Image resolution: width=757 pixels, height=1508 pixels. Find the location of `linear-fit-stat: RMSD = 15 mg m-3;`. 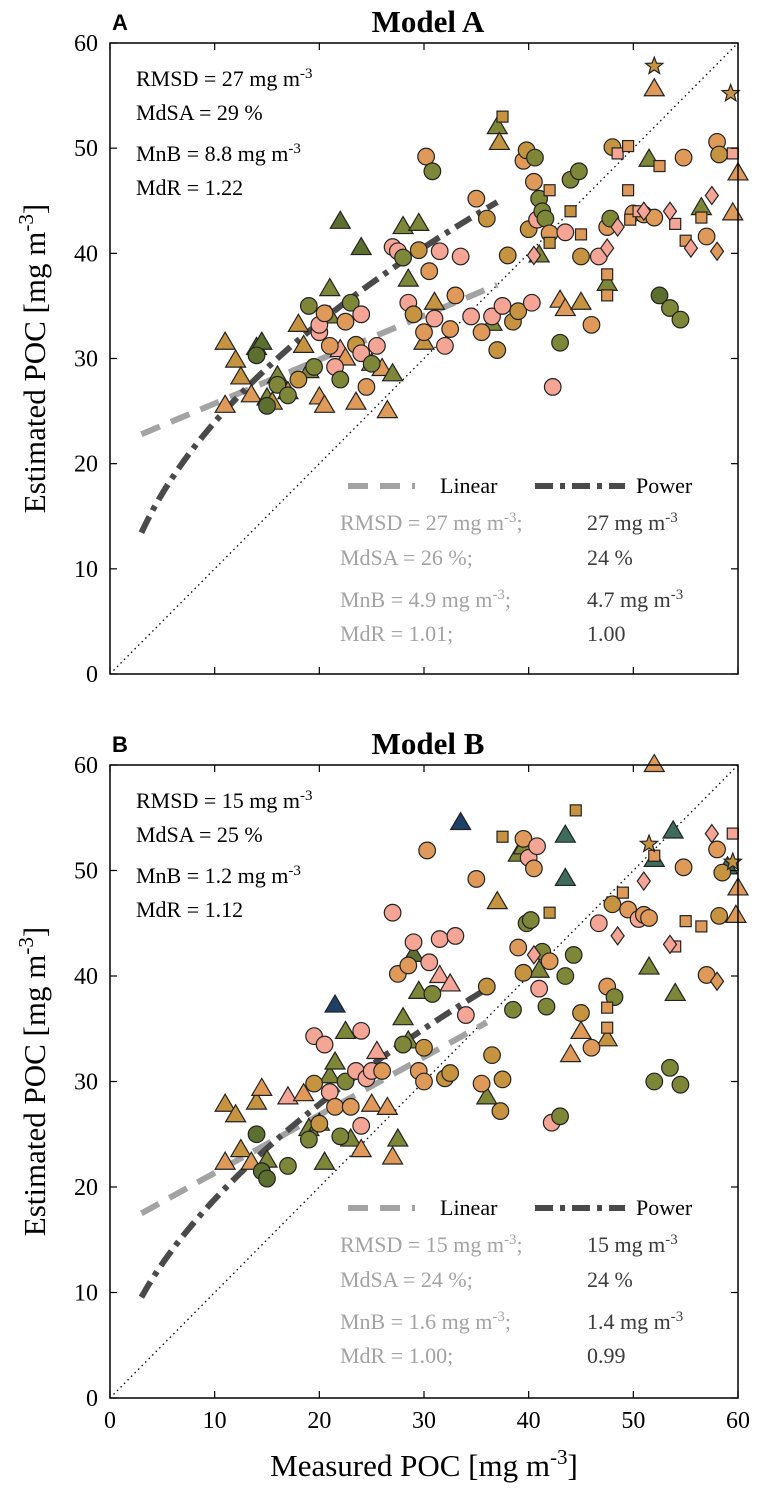

linear-fit-stat: RMSD = 15 mg m-3; is located at coordinates (431, 1244).